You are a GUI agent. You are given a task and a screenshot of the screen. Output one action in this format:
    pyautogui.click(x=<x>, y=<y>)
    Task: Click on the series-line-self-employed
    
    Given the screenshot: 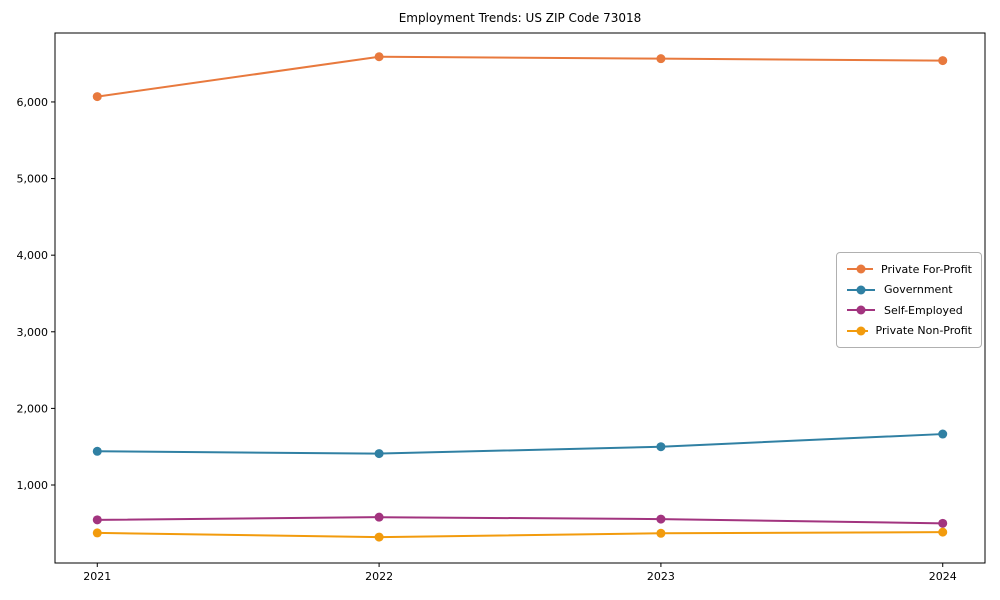 What is the action you would take?
    pyautogui.click(x=520, y=520)
    